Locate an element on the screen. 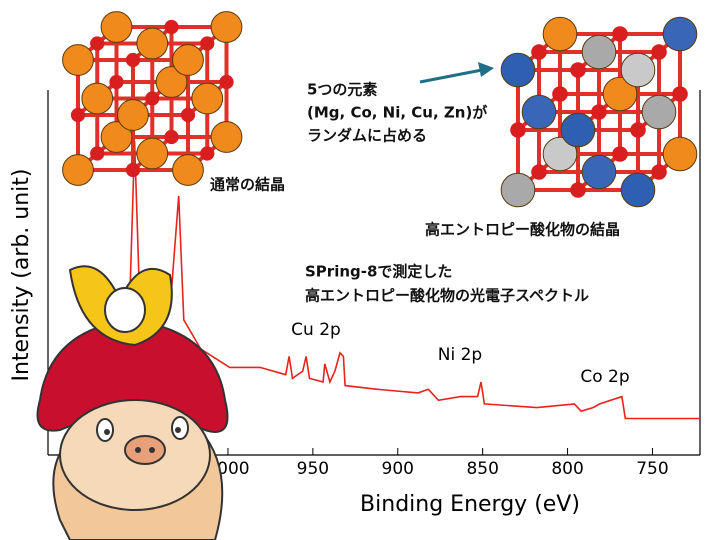  mascot-crest-hole is located at coordinates (125, 310).